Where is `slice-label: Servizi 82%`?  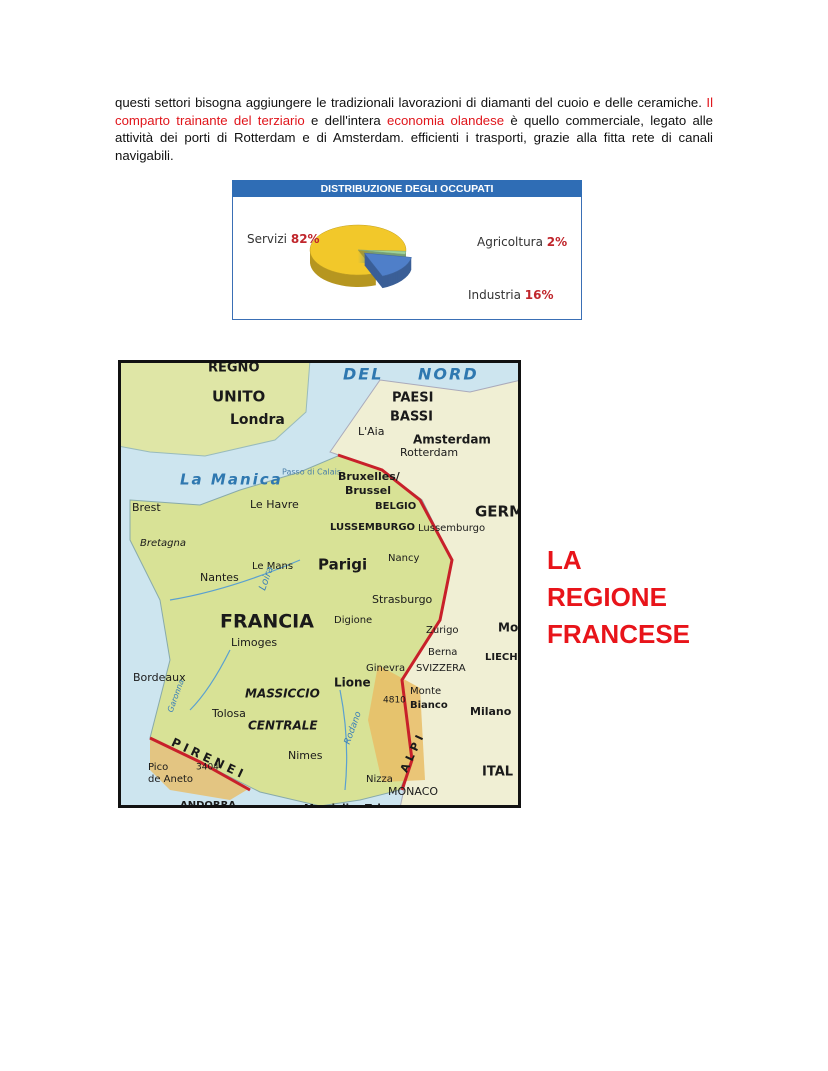
slice-label: Servizi 82% is located at coordinates (283, 239).